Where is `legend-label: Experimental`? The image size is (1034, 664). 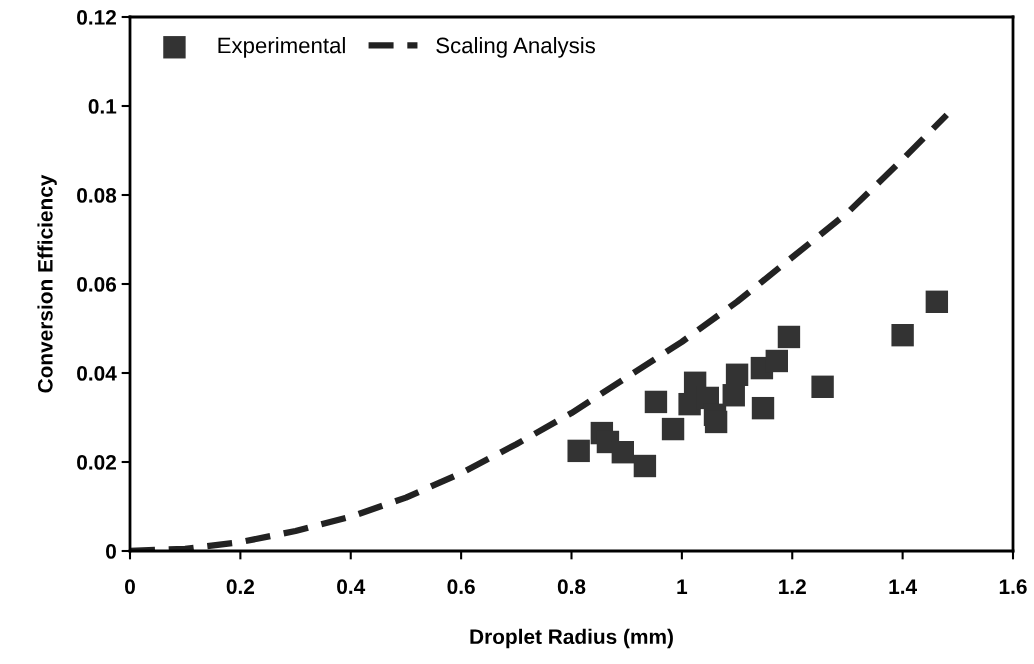 legend-label: Experimental is located at coordinates (281, 47).